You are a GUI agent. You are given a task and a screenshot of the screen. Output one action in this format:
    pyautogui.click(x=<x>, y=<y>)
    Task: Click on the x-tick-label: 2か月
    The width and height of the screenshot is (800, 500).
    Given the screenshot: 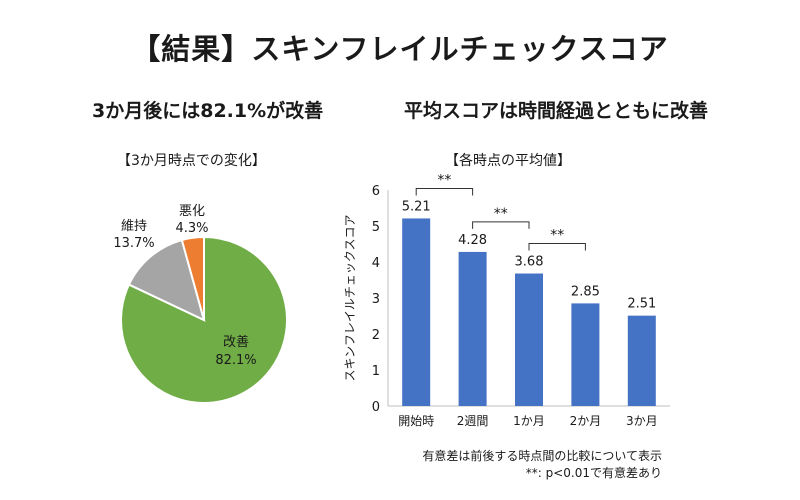 What is the action you would take?
    pyautogui.click(x=586, y=421)
    